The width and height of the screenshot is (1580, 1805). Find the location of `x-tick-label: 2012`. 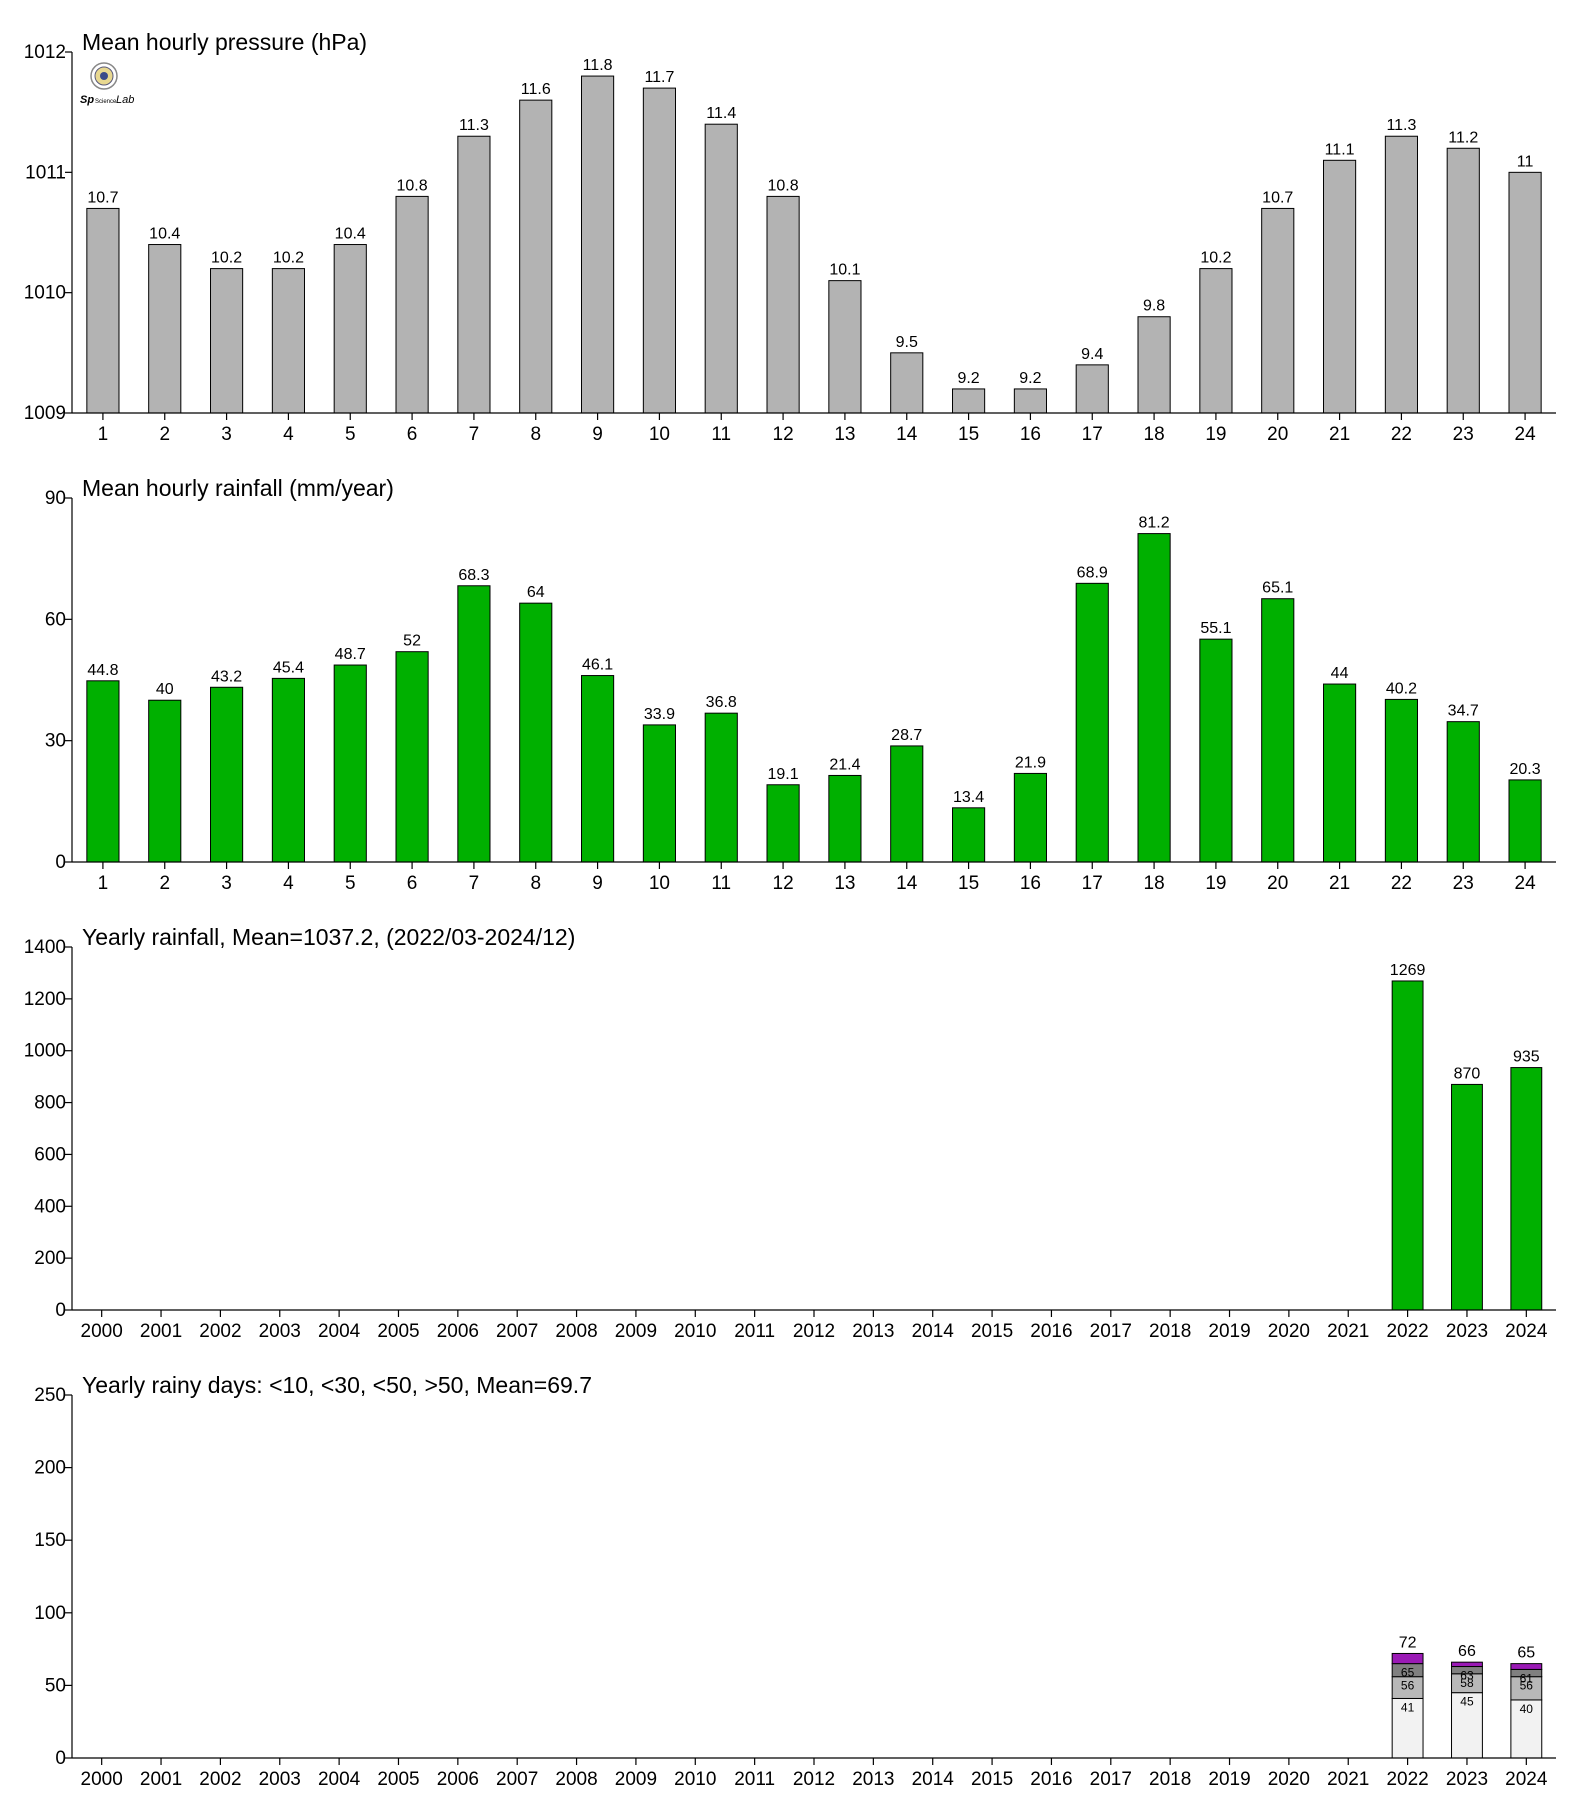

x-tick-label: 2012 is located at coordinates (814, 1779).